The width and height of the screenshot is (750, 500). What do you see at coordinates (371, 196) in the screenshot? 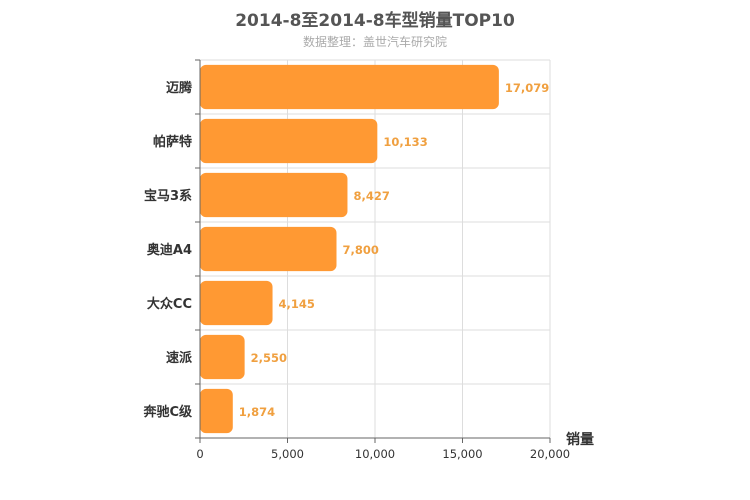
I see `data-label: 8,427` at bounding box center [371, 196].